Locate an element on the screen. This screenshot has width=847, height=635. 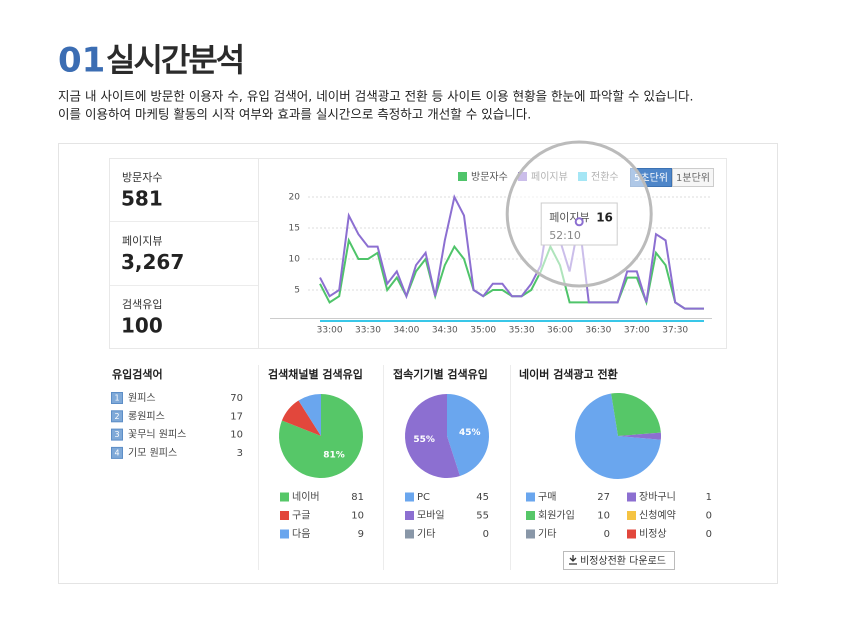
x-tick-label: 37:00 is located at coordinates (637, 331).